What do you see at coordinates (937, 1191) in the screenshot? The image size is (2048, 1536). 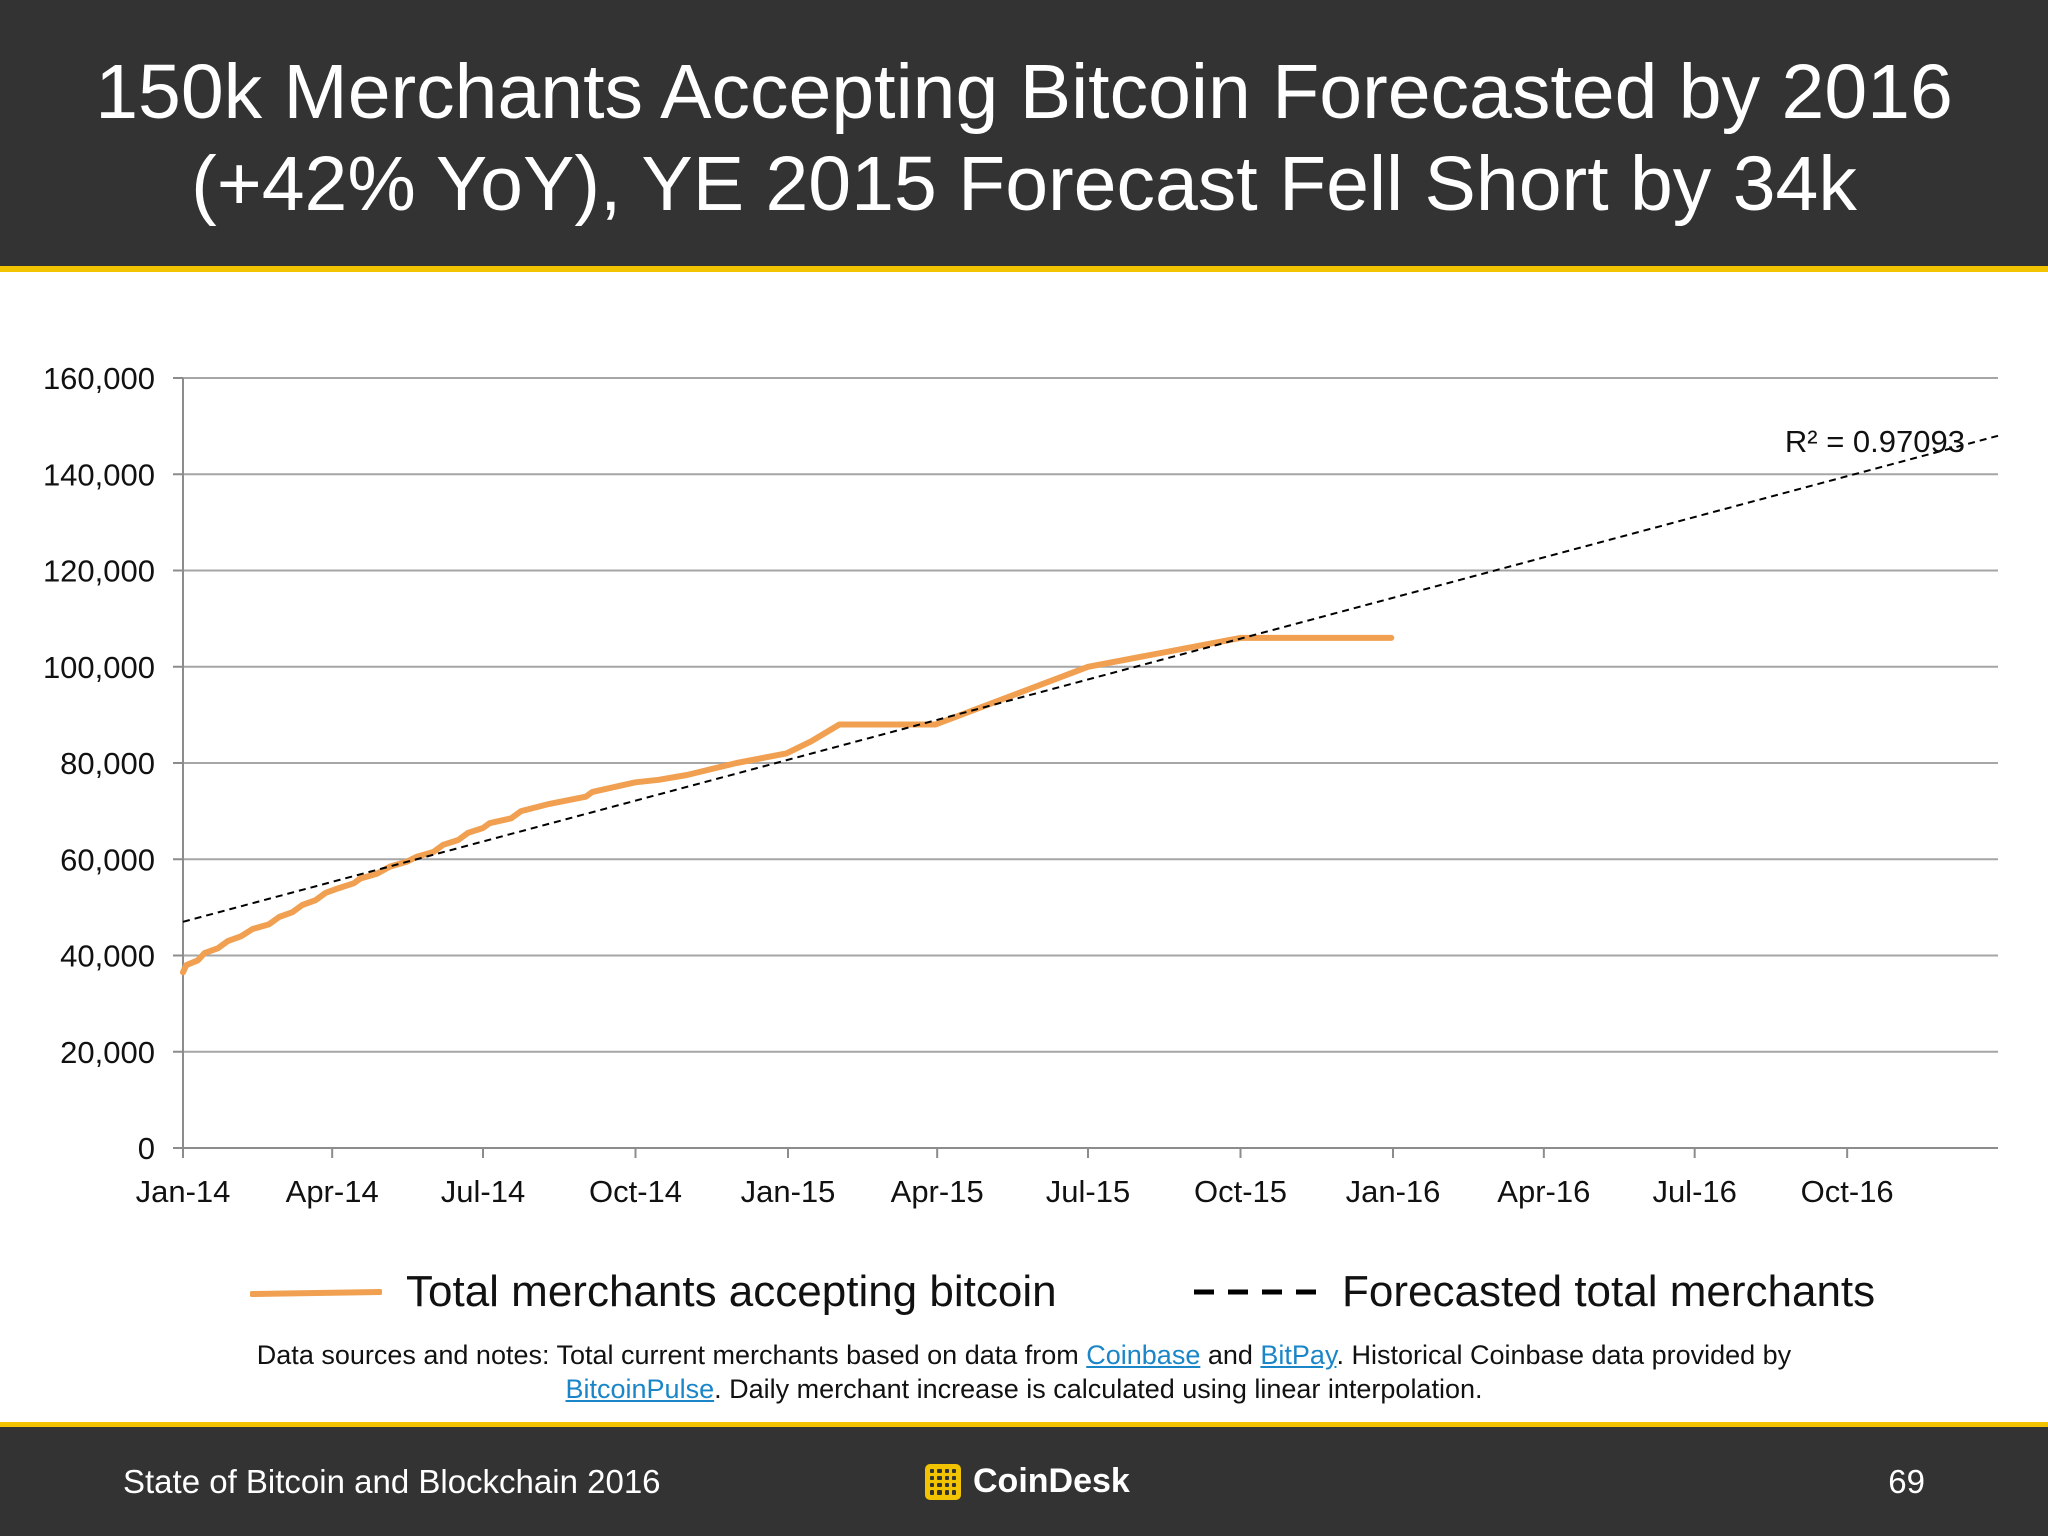 I see `x-tick-label: Apr-15` at bounding box center [937, 1191].